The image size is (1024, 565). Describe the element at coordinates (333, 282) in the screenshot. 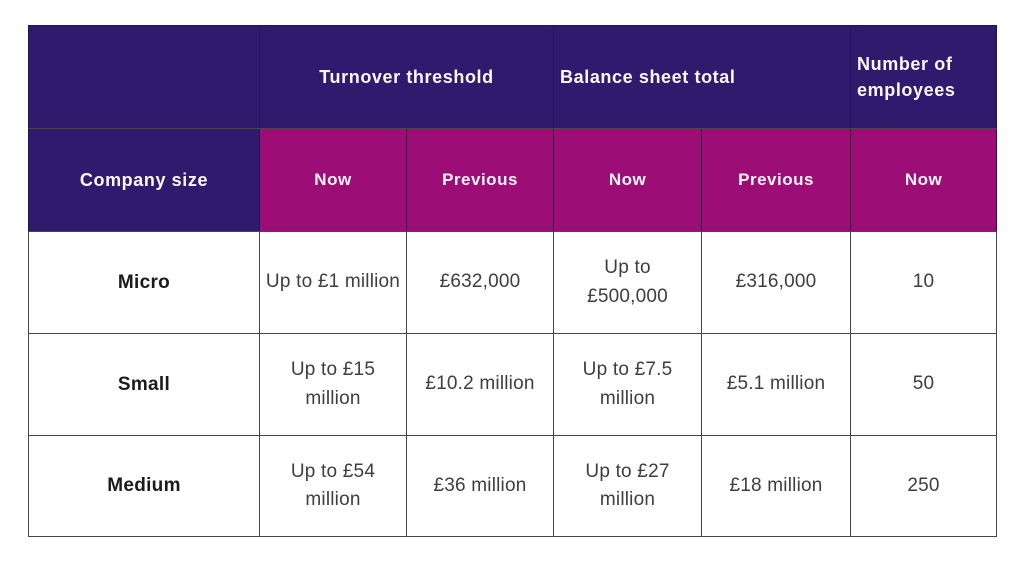

I see `cell-micro-turnover-now: Up to £1 million` at that location.